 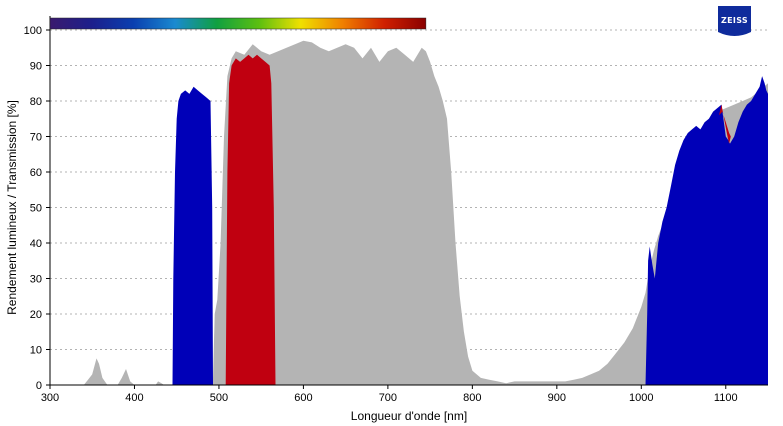 What do you see at coordinates (36, 315) in the screenshot?
I see `y-tick-label: 20` at bounding box center [36, 315].